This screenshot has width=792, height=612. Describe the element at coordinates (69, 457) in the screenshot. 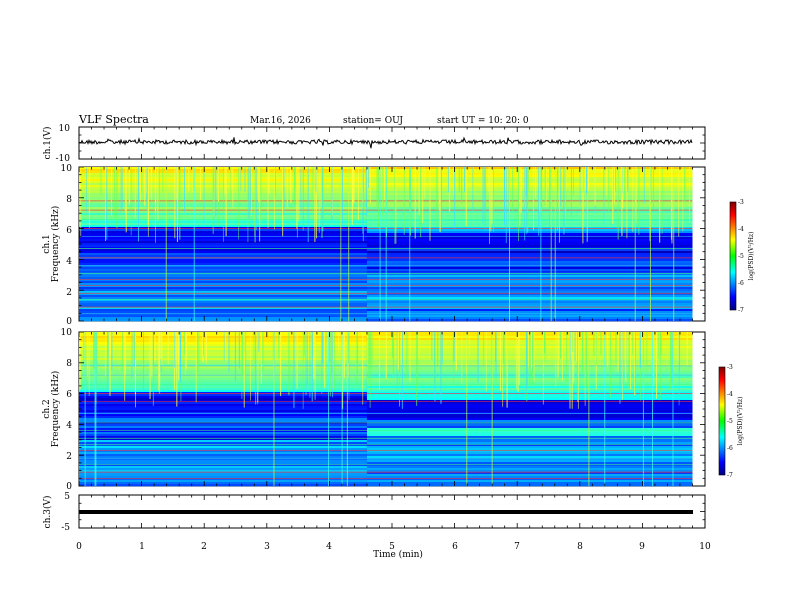

I see `ch2-ytick-2: 2` at that location.